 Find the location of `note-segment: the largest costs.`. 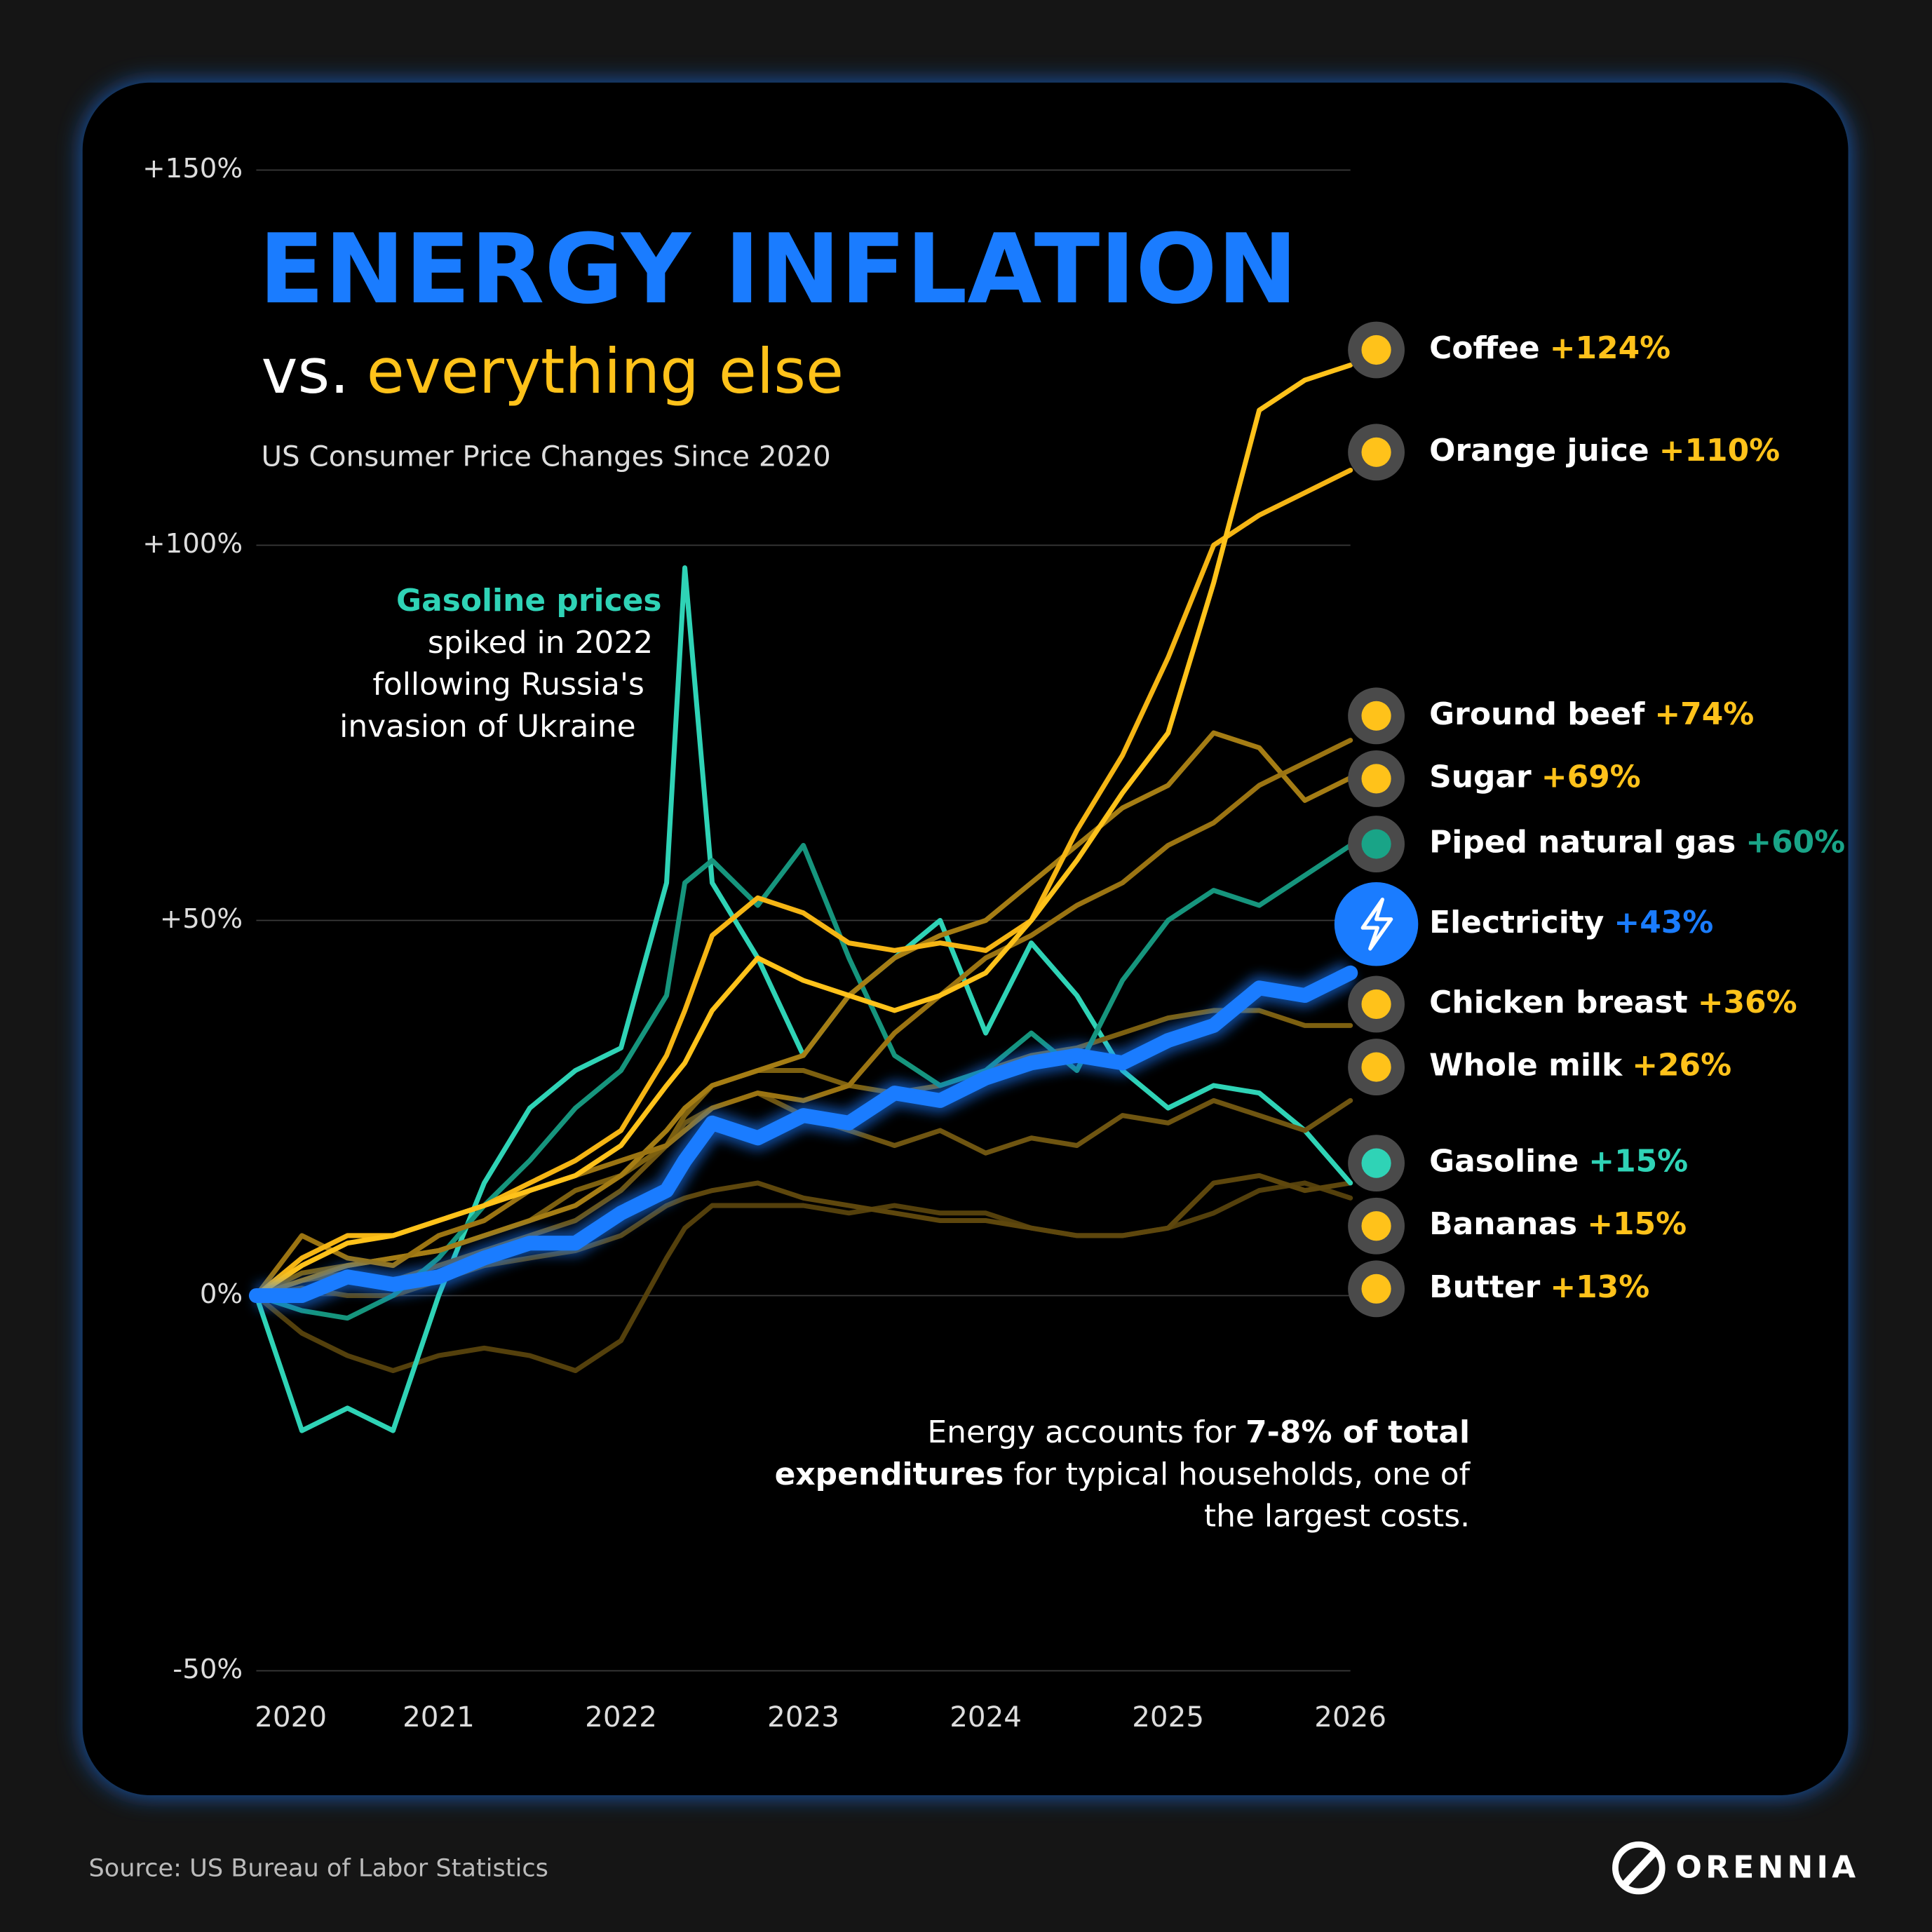

note-segment: the largest costs. is located at coordinates (1337, 1516).